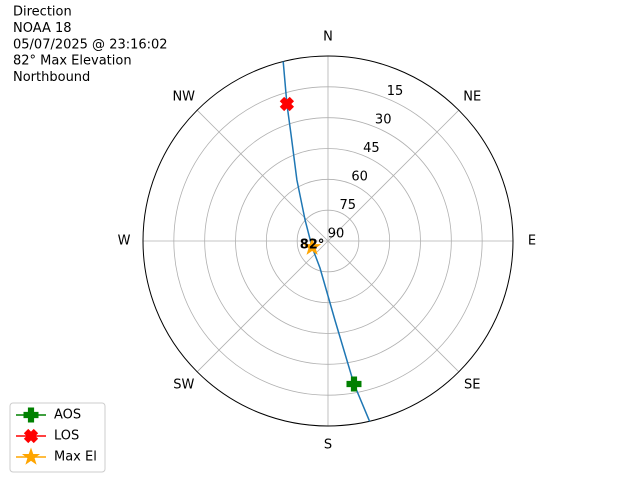  What do you see at coordinates (359, 177) in the screenshot?
I see `r-tick-label: 60` at bounding box center [359, 177].